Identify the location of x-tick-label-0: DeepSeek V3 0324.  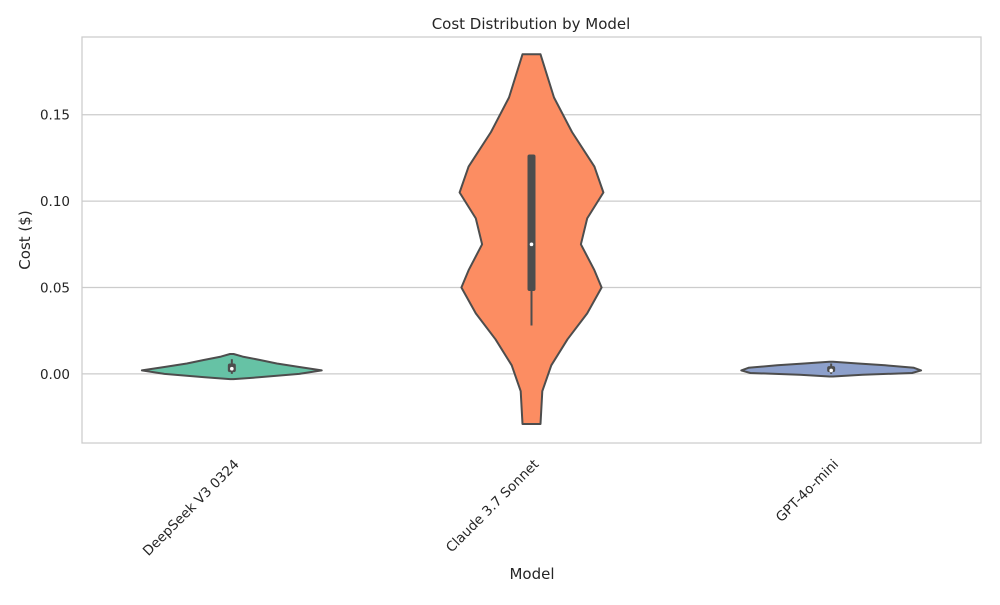
(191, 508).